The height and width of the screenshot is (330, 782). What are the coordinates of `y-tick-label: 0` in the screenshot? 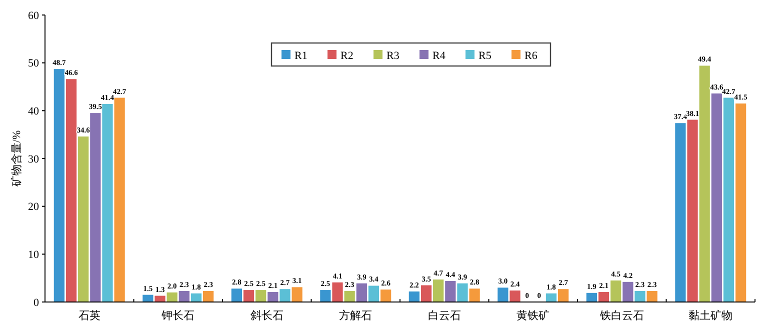 It's located at (37, 302).